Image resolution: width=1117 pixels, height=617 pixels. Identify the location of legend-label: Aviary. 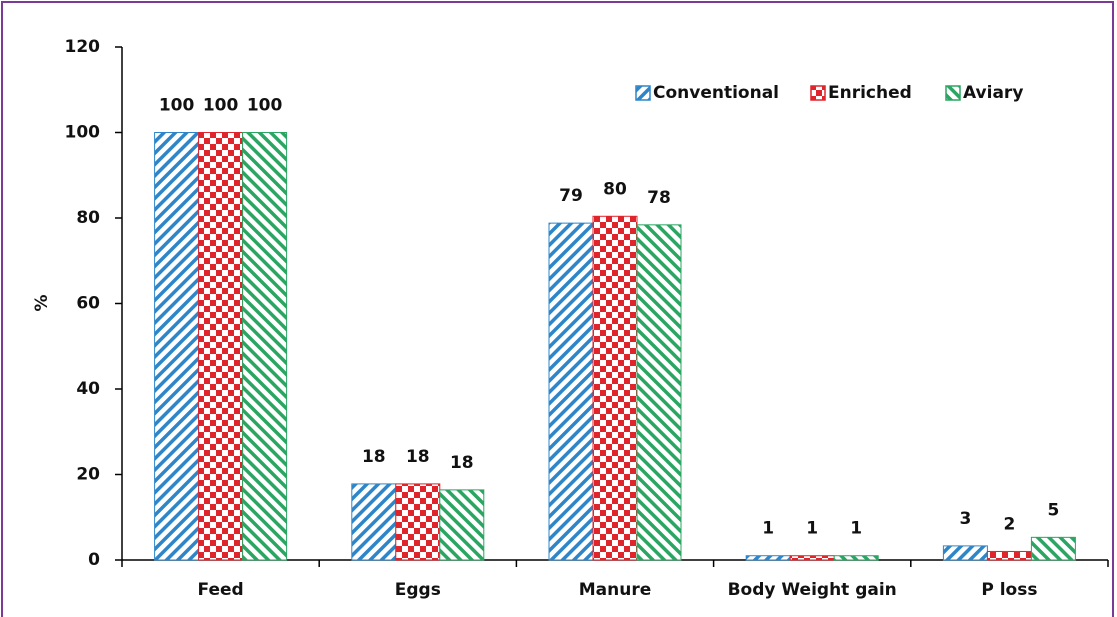
(993, 93).